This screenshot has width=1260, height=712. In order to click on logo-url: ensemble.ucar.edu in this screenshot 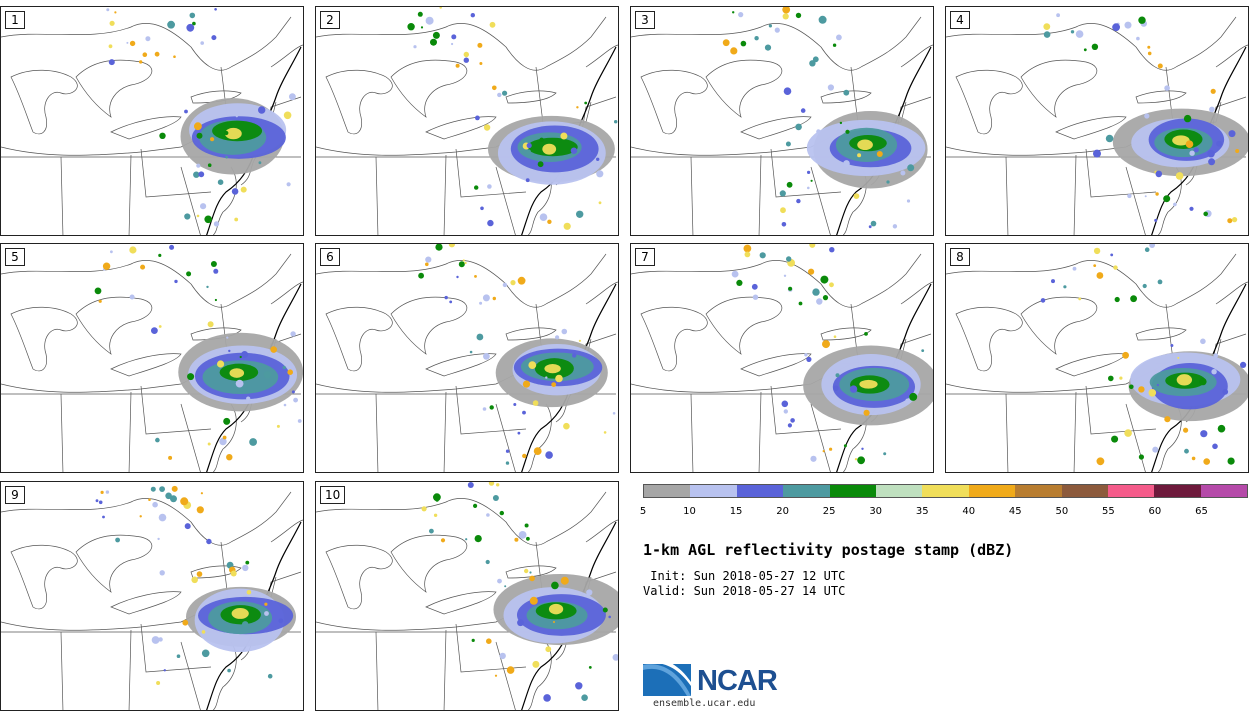, I will do `click(704, 703)`.